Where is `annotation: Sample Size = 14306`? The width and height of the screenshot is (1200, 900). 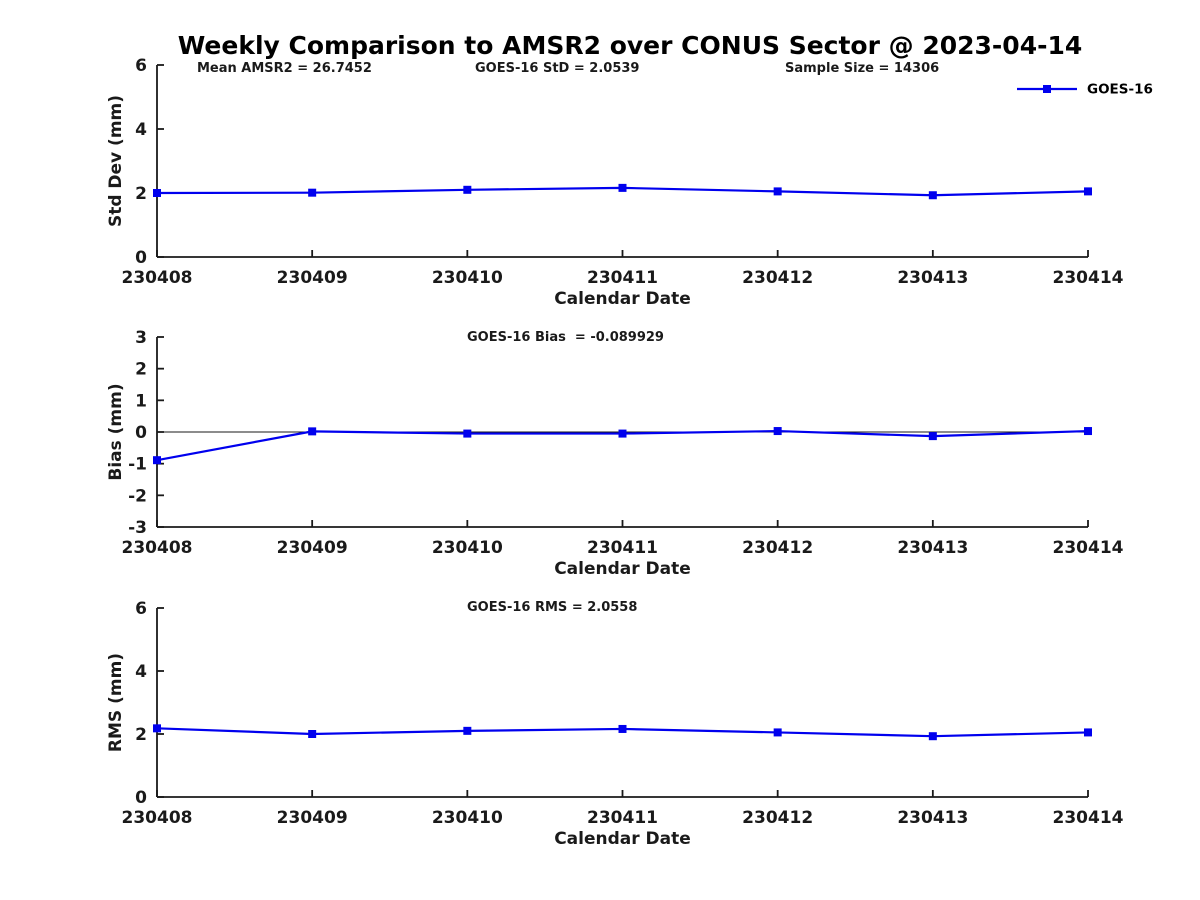
annotation: Sample Size = 14306 is located at coordinates (862, 68).